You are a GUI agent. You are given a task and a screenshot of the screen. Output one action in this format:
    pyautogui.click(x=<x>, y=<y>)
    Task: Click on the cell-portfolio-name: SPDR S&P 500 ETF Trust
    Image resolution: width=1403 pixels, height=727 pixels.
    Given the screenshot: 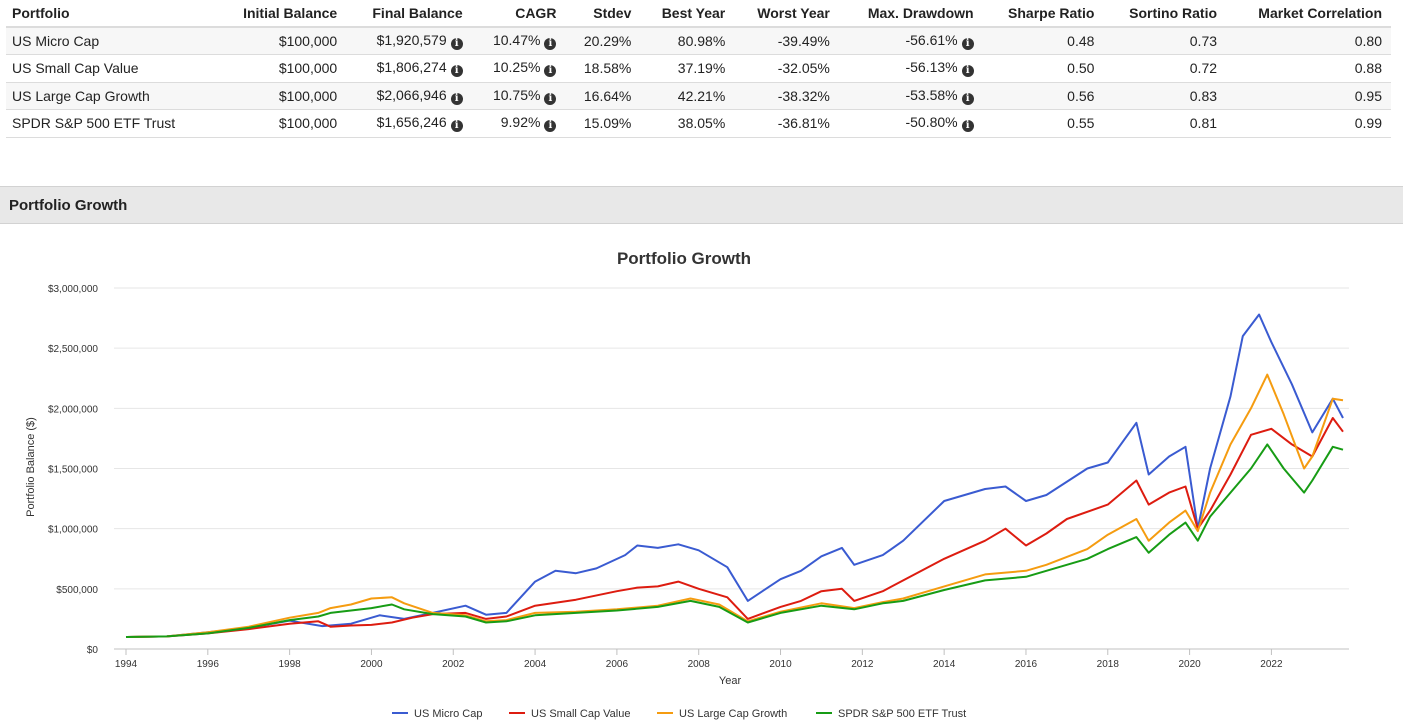 What is the action you would take?
    pyautogui.click(x=111, y=123)
    